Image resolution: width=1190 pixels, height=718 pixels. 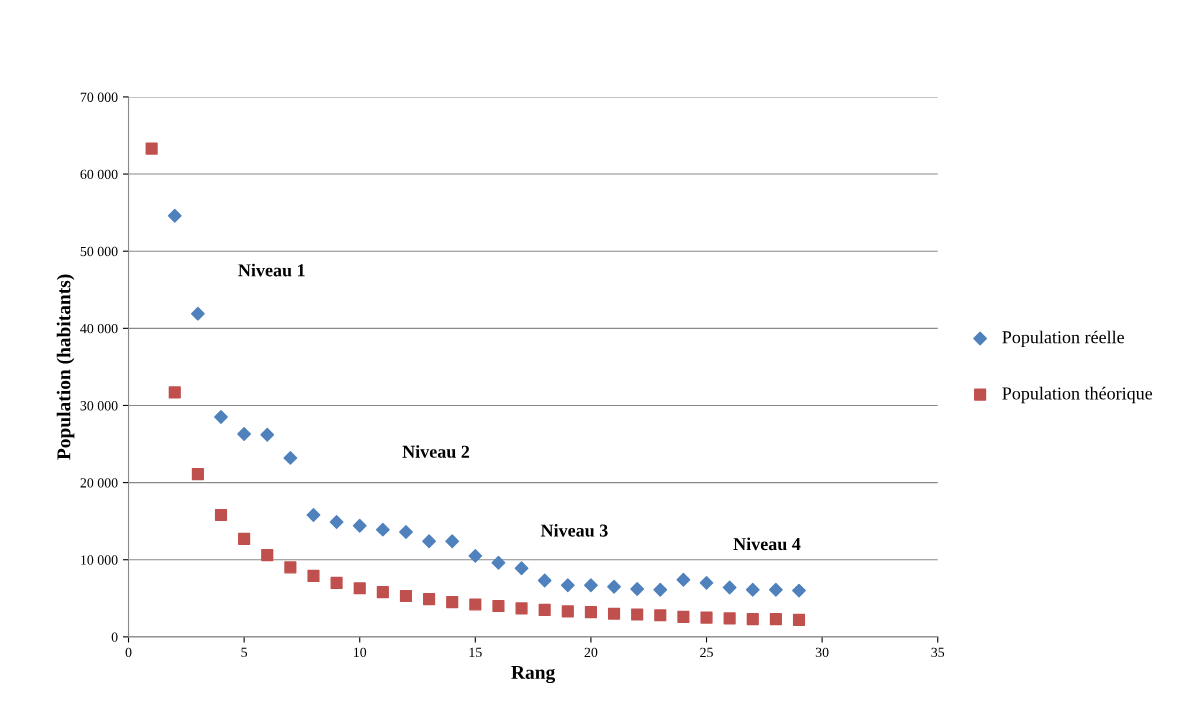 What do you see at coordinates (938, 652) in the screenshot?
I see `x-tick-label: 35` at bounding box center [938, 652].